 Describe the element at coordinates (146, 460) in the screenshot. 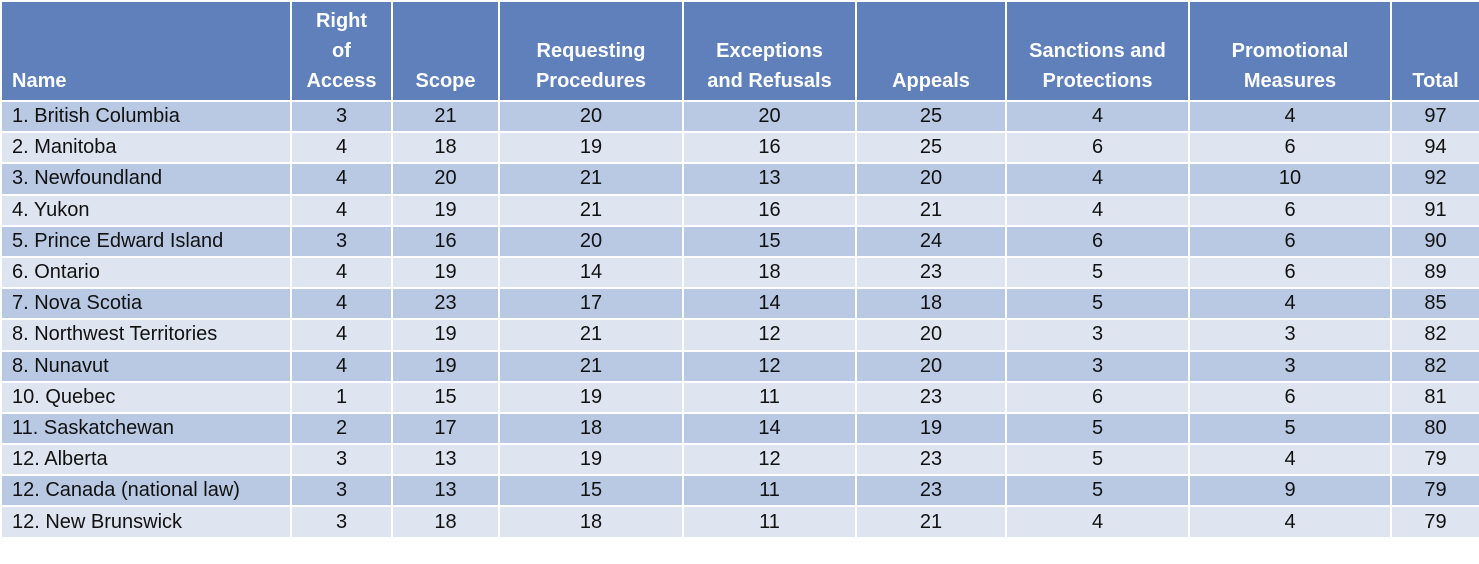

I see `name-cell: 12. Alberta` at that location.